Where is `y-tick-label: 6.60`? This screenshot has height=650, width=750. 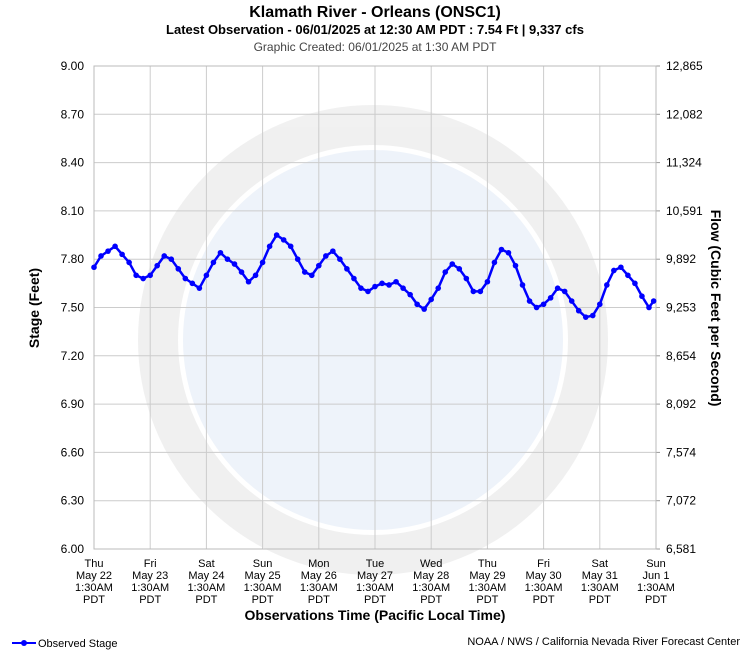 y-tick-label: 6.60 is located at coordinates (73, 452).